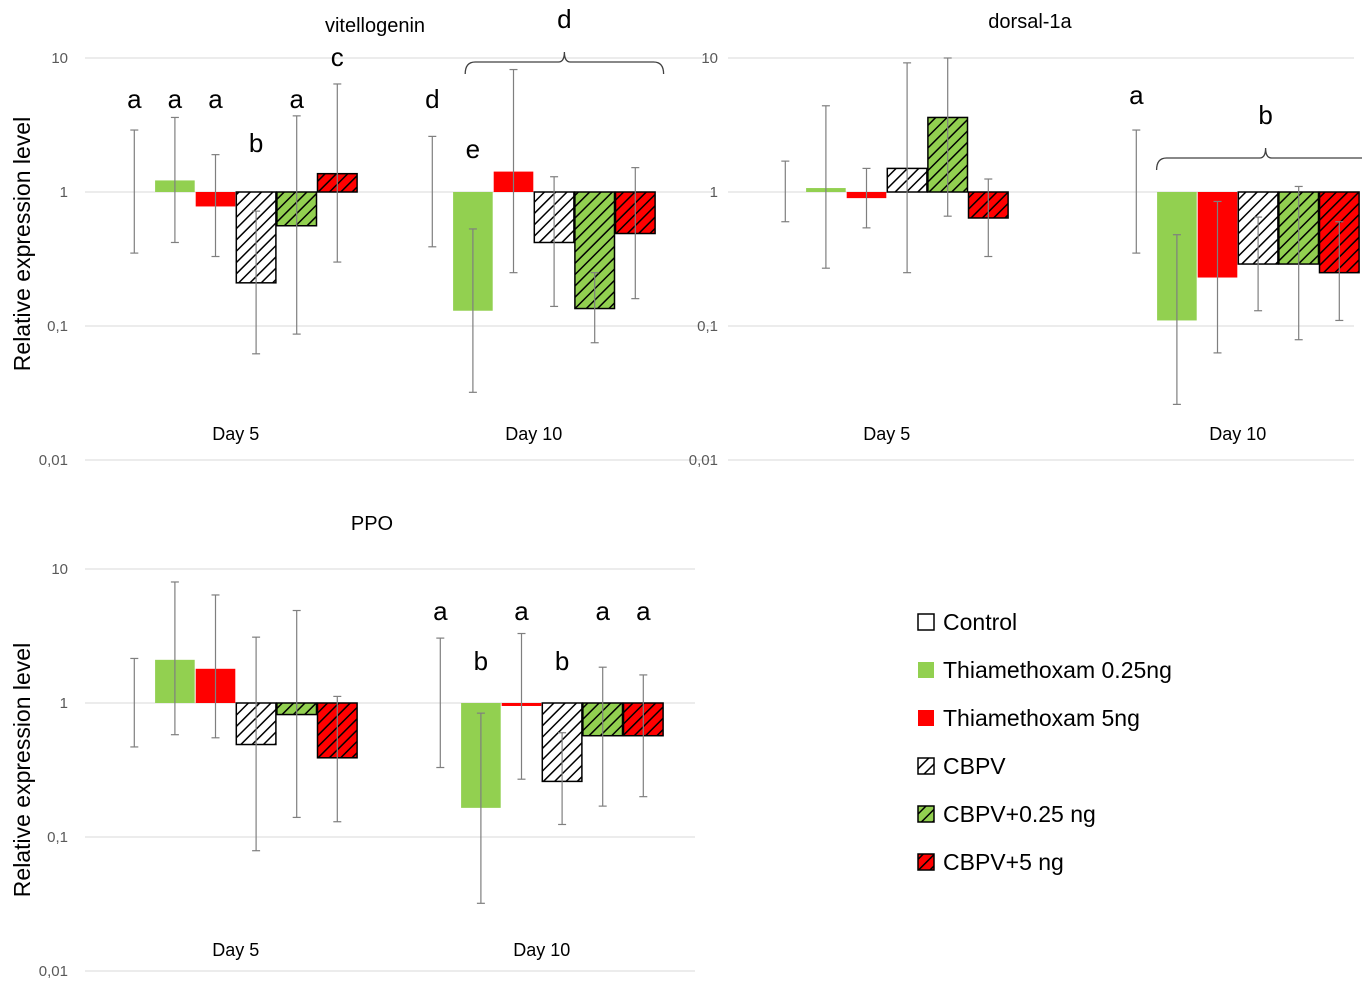 This screenshot has width=1362, height=981. What do you see at coordinates (1041, 718) in the screenshot?
I see `legend-label: Thiamethoxam 5ng` at bounding box center [1041, 718].